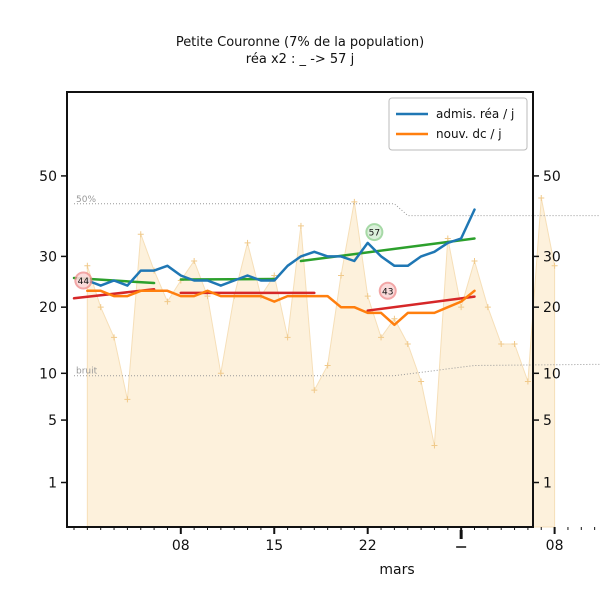 This screenshot has height=600, width=600. Describe the element at coordinates (555, 546) in the screenshot. I see `x-tick-label-4: 08` at that location.